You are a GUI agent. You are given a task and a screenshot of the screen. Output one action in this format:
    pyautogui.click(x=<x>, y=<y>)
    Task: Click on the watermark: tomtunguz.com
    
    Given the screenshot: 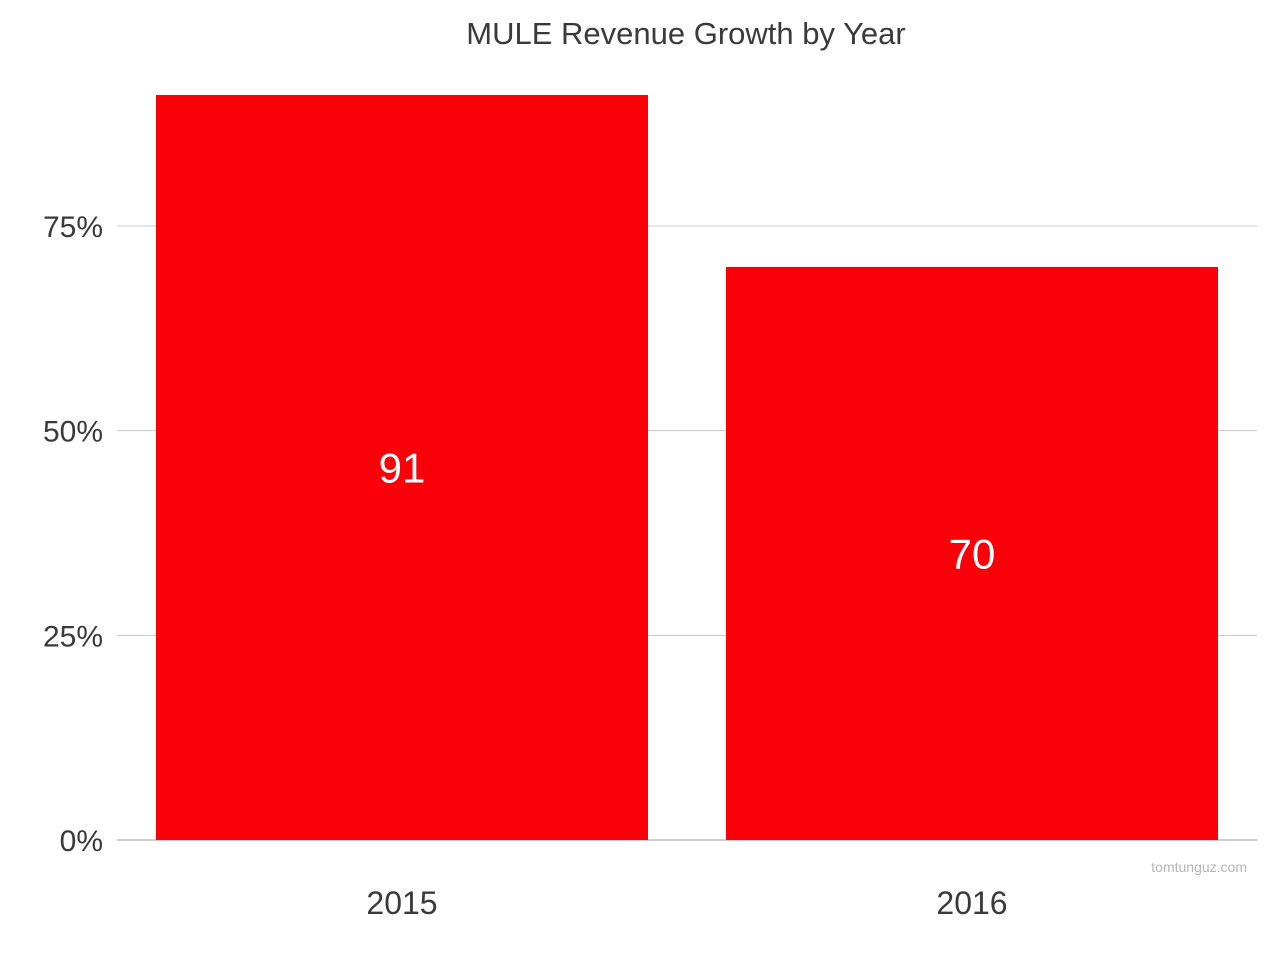 What is the action you would take?
    pyautogui.click(x=1199, y=867)
    